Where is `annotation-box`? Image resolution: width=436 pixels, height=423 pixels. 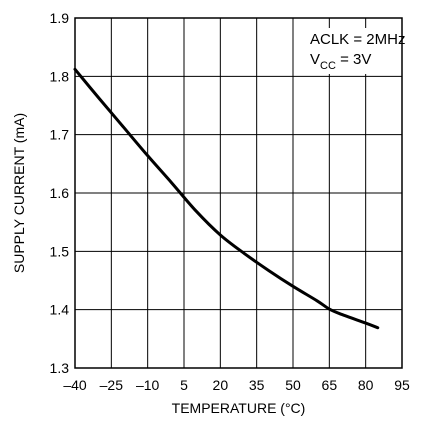 annotation-box is located at coordinates (353, 51).